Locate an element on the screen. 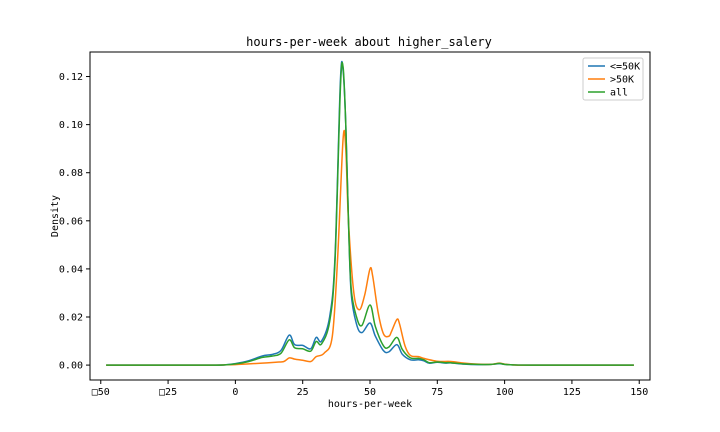  x-tick-label: 25 is located at coordinates (303, 392).